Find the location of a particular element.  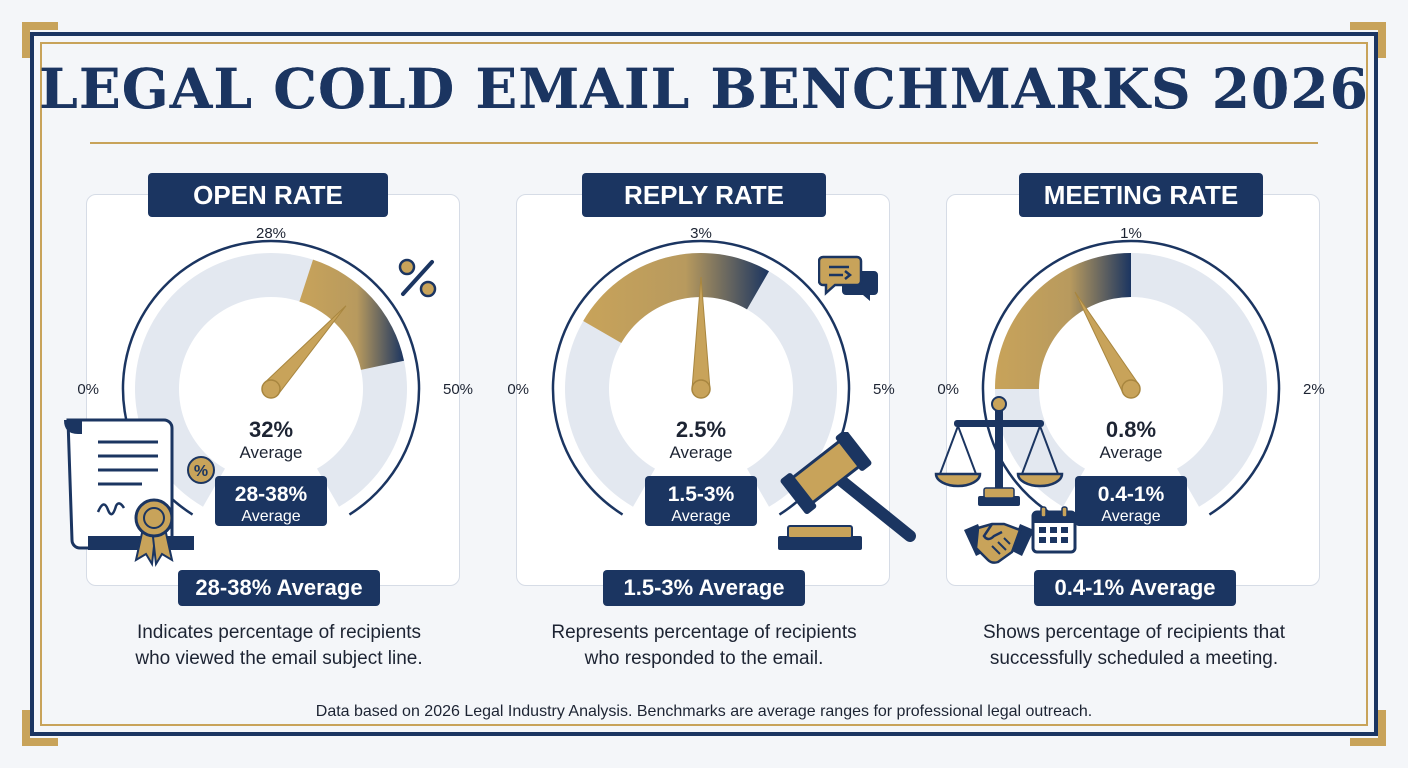

range-summary: 0.4-1% Average is located at coordinates (1135, 588).